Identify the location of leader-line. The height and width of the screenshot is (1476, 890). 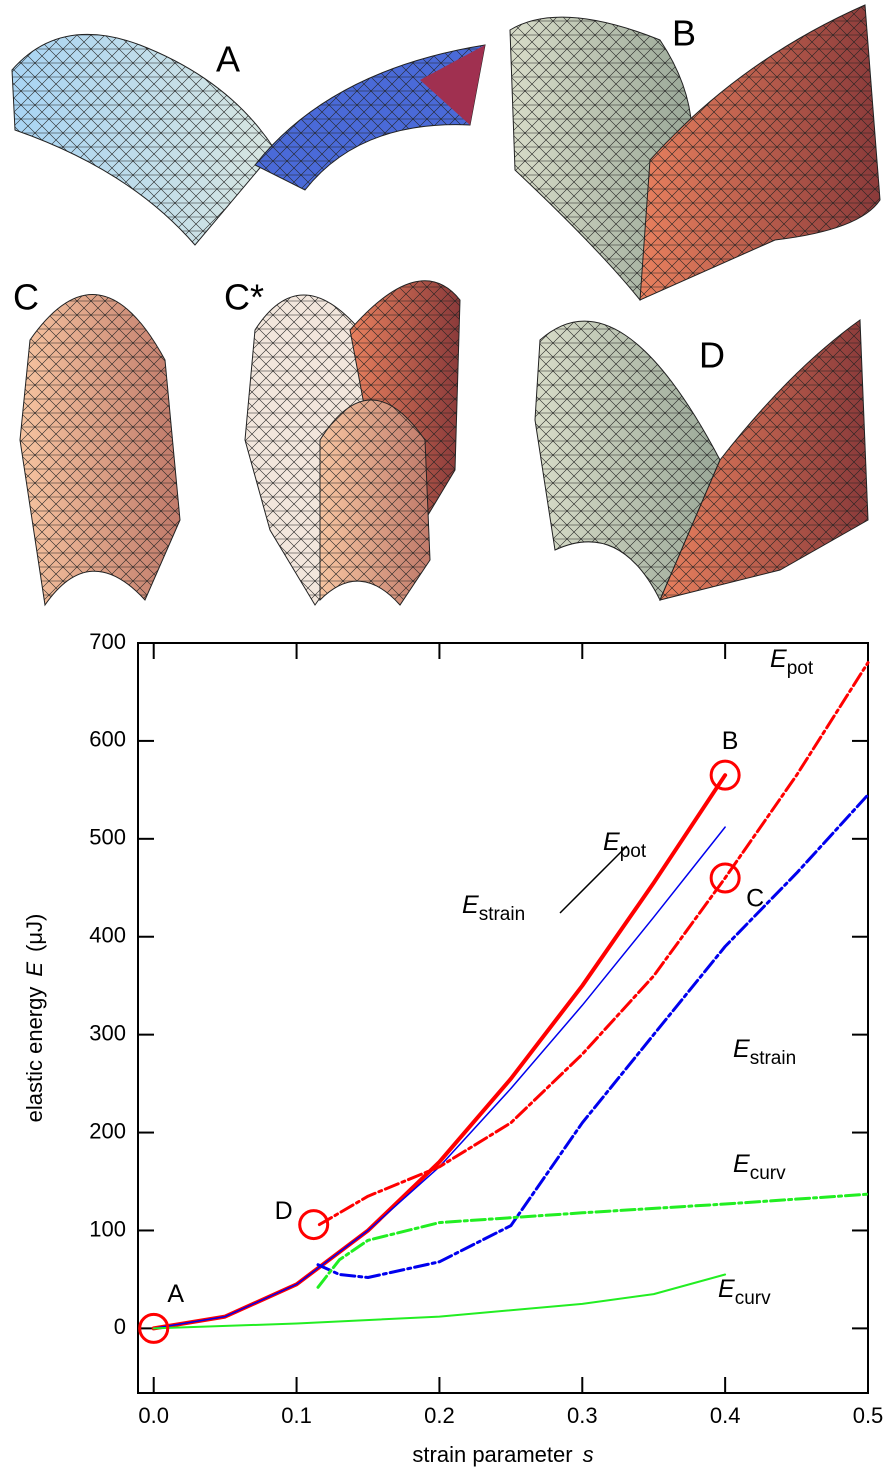
(593, 879).